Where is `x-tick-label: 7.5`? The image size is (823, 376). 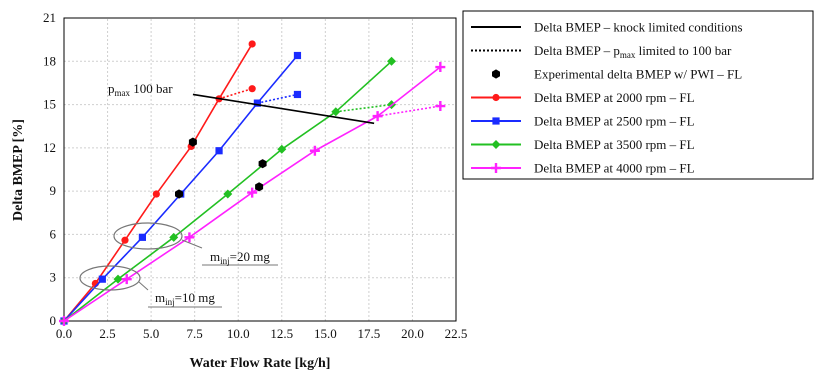
x-tick-label: 7.5 is located at coordinates (195, 333).